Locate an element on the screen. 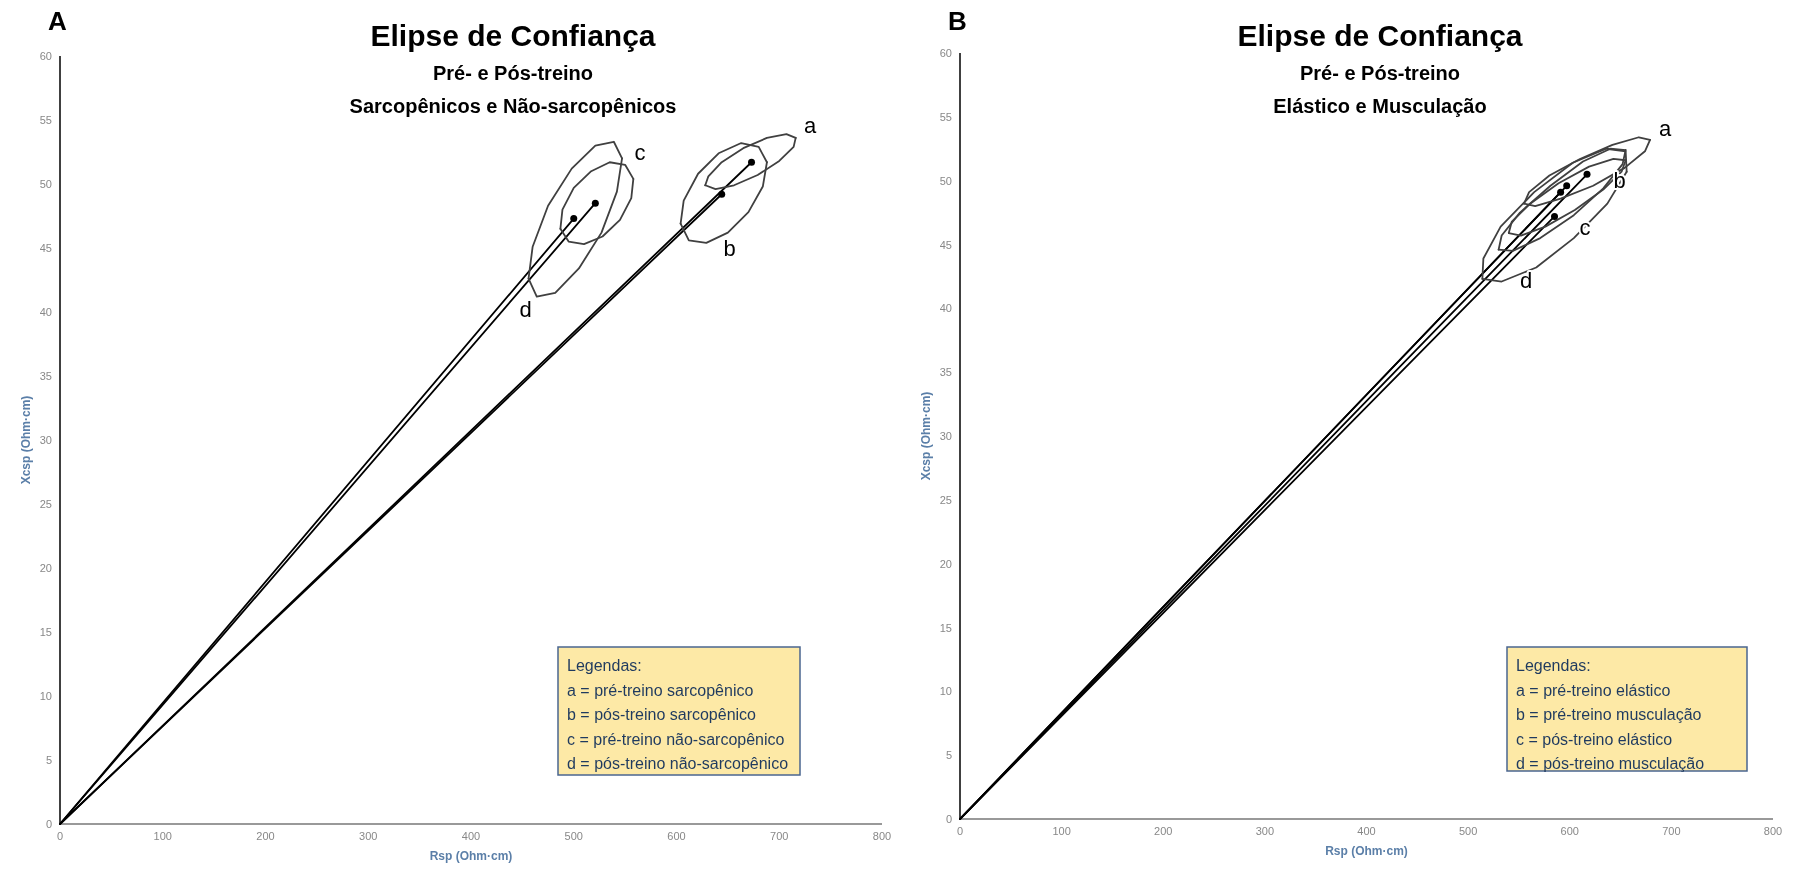 This screenshot has height=869, width=1796. annotation: c is located at coordinates (640, 153).